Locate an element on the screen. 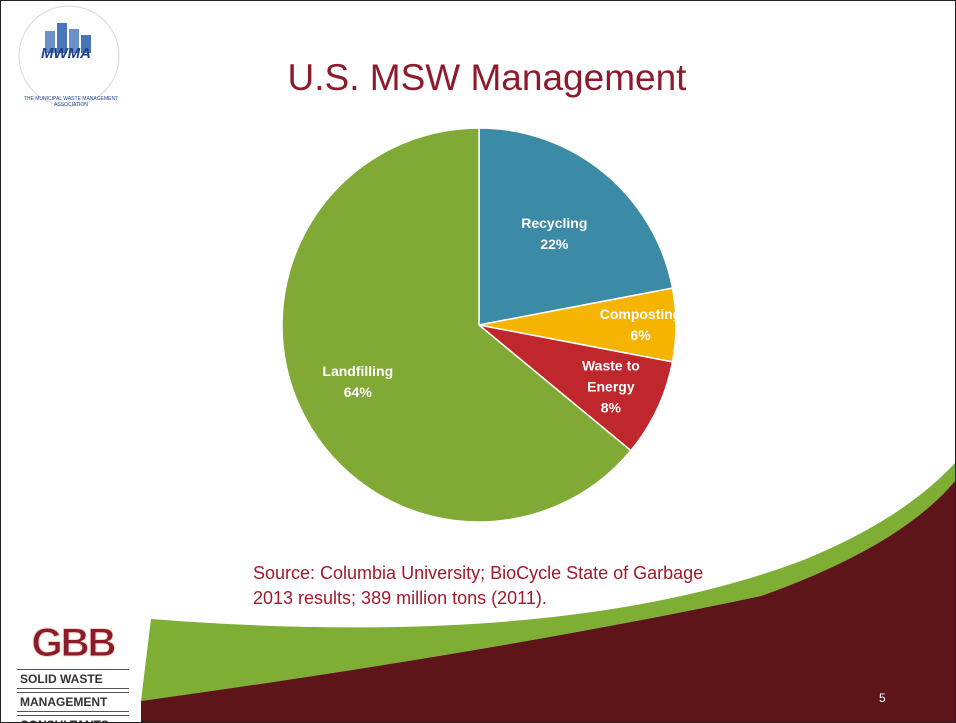 This screenshot has height=723, width=956. category: Composting is located at coordinates (640, 314).